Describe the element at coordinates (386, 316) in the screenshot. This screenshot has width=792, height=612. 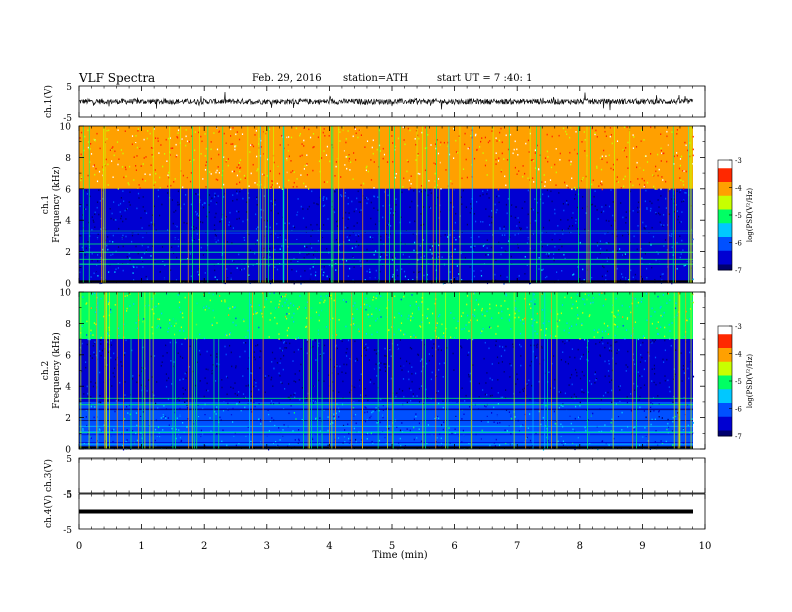
I see `frequency-band` at that location.